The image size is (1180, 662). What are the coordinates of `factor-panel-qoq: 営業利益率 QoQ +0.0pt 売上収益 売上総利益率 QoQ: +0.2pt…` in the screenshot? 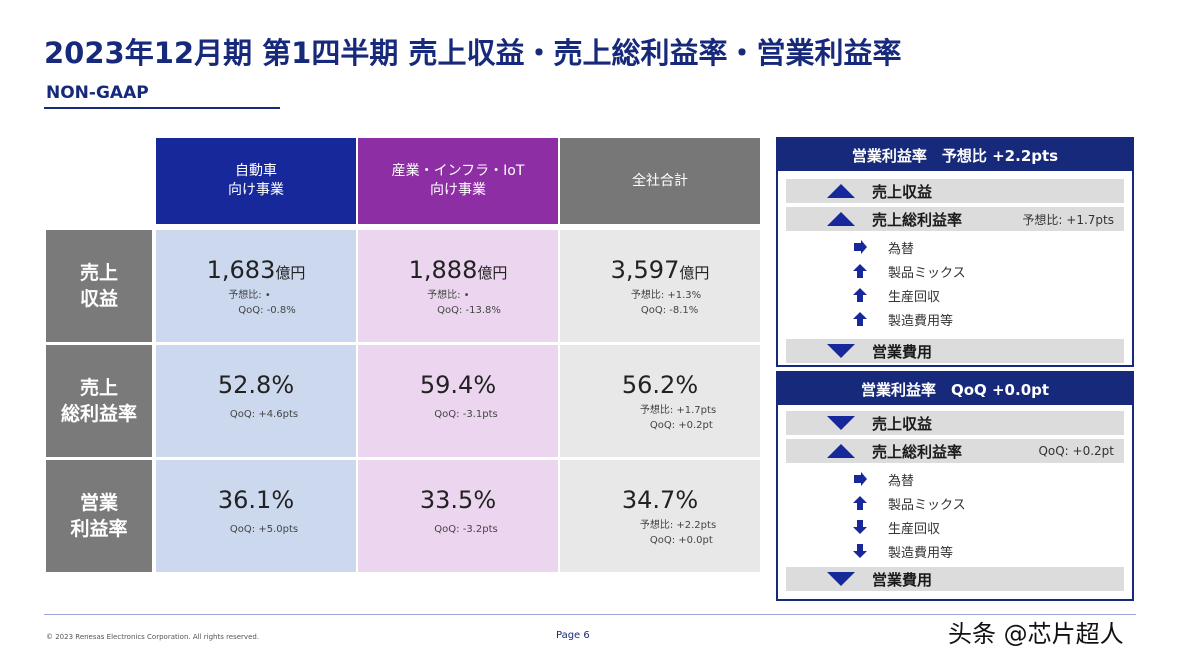 It's located at (955, 486).